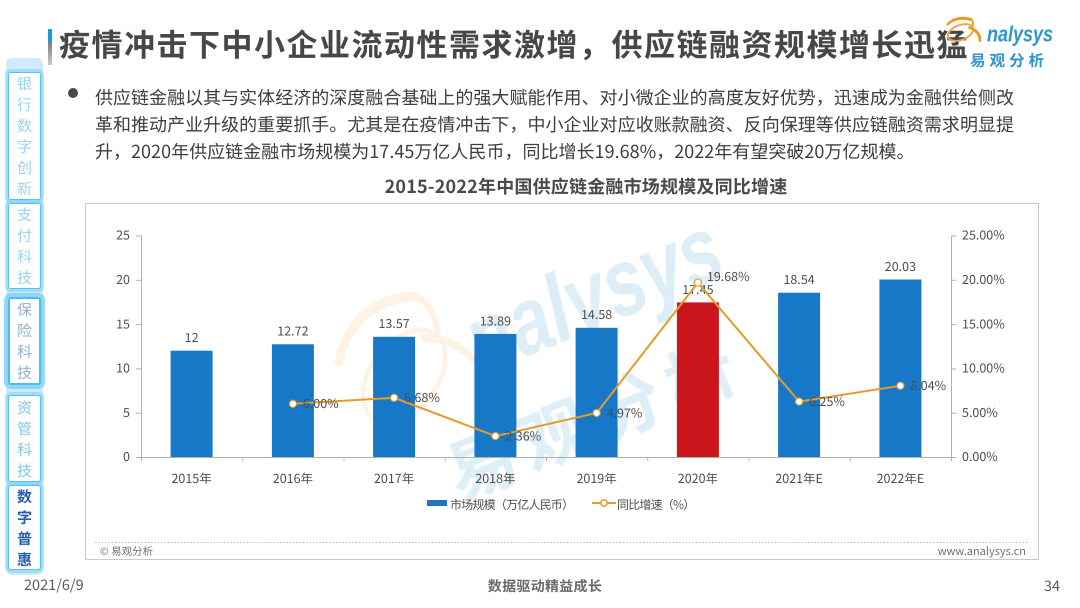 The image size is (1080, 608). I want to click on svg-text: 15.00%, so click(983, 322).